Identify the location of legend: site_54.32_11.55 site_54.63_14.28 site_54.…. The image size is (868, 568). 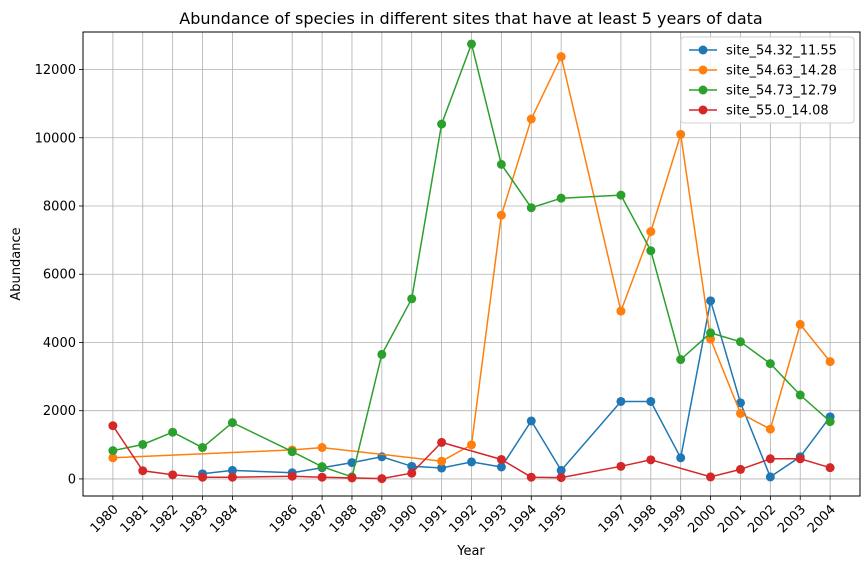
(767, 80).